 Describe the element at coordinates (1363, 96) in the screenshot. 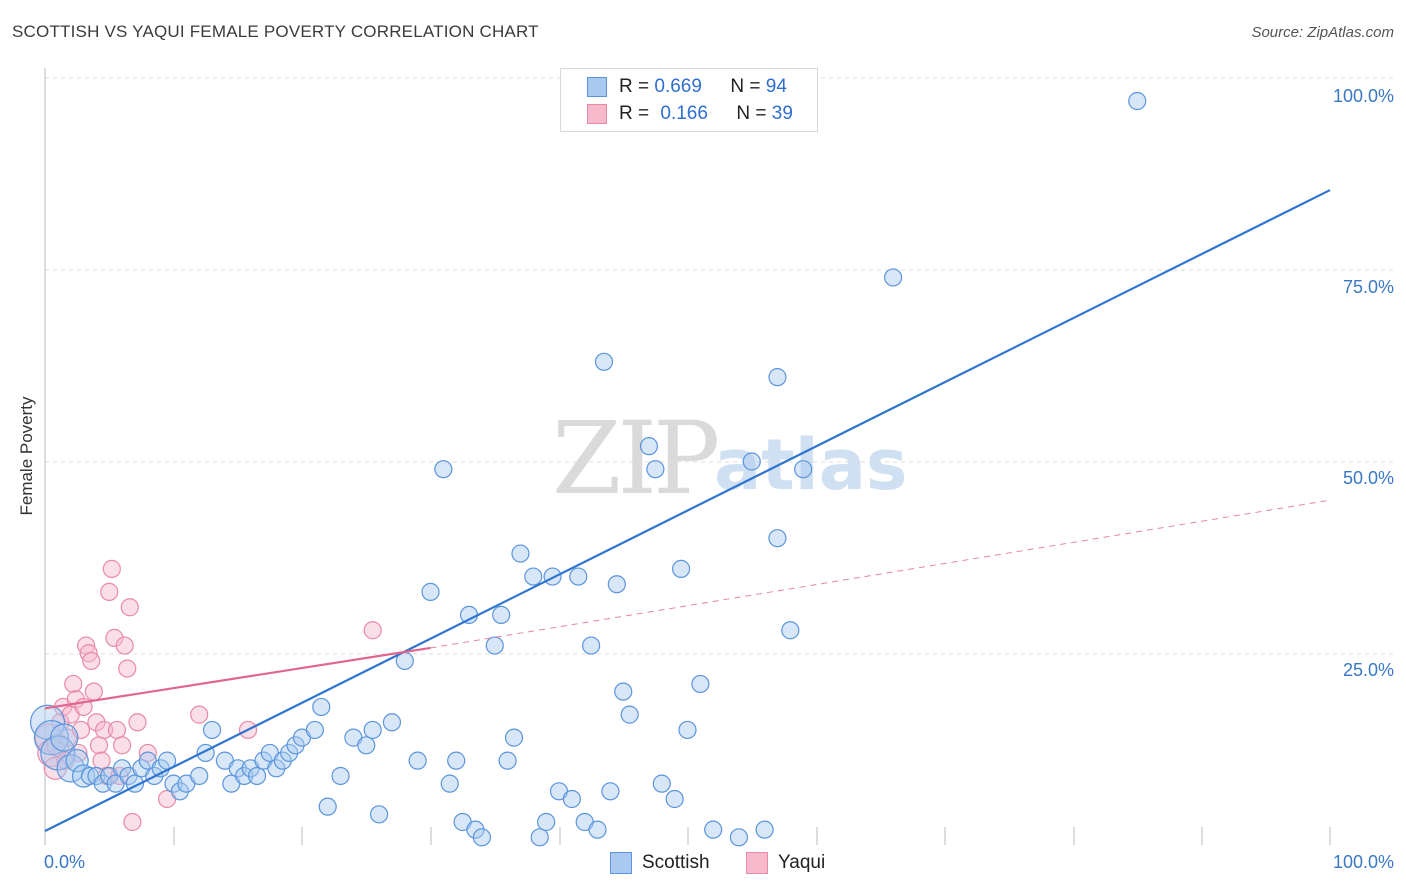

I see `y-tick-label-100: 100.0%` at that location.